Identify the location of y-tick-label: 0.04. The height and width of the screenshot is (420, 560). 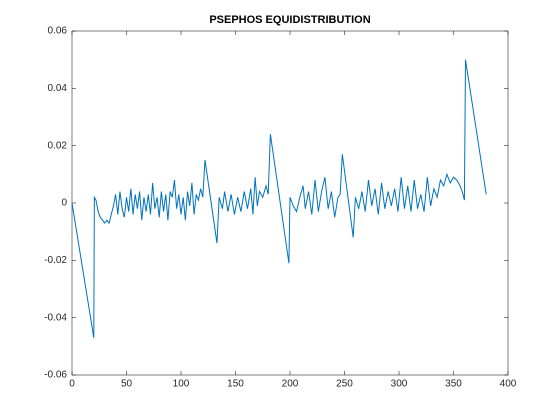
(58, 88).